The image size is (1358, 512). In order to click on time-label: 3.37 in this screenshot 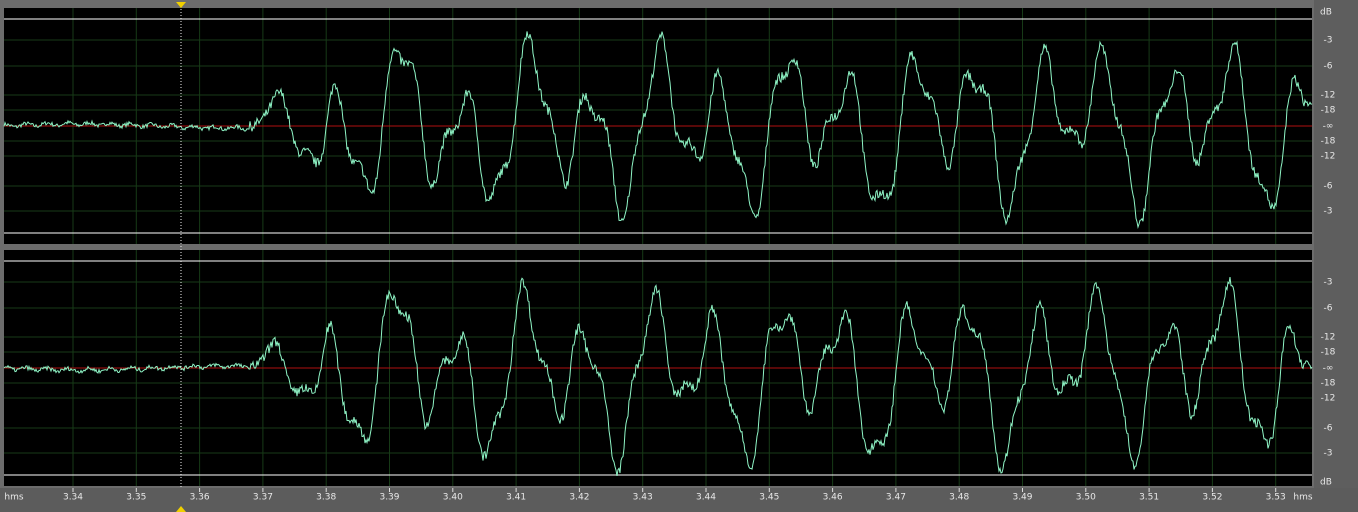, I will do `click(263, 498)`.